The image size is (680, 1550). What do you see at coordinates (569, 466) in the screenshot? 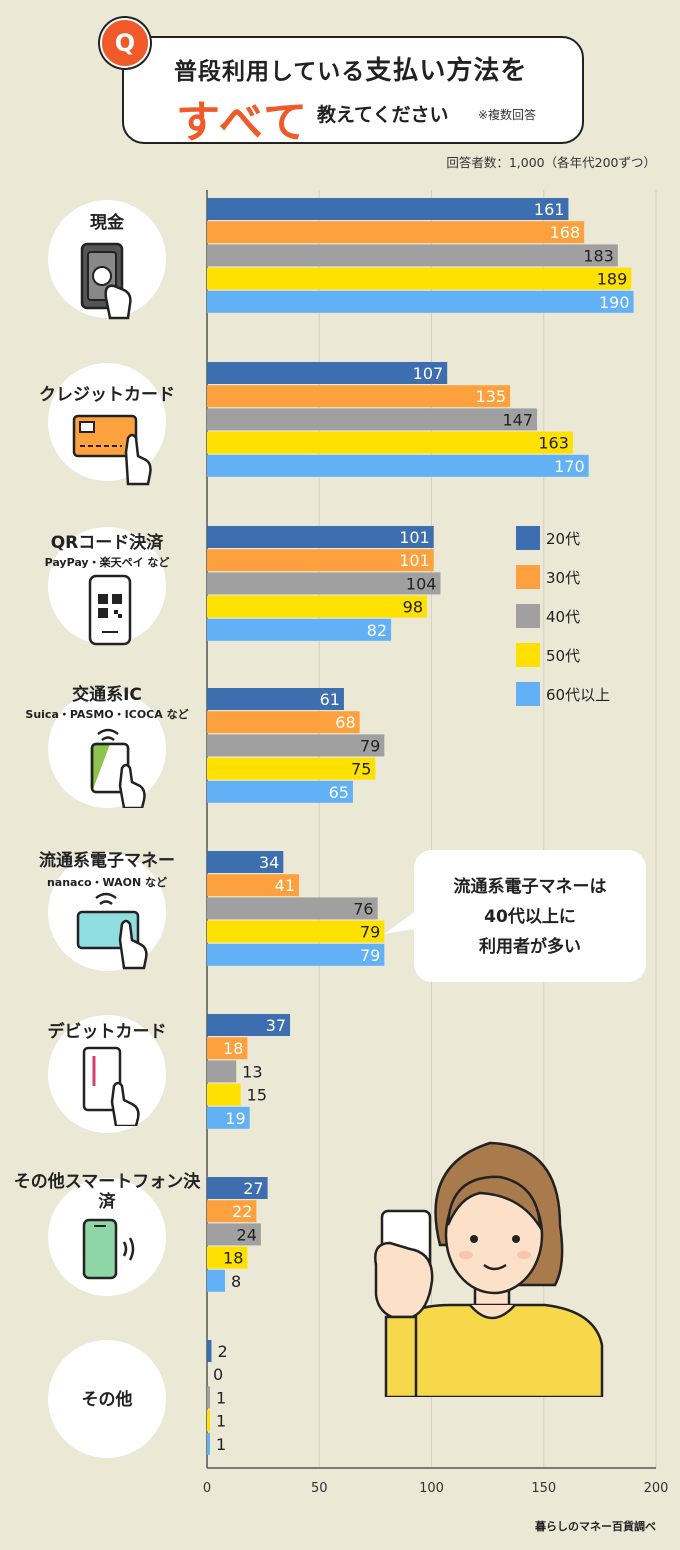
I see `data-label-1-4: 170` at bounding box center [569, 466].